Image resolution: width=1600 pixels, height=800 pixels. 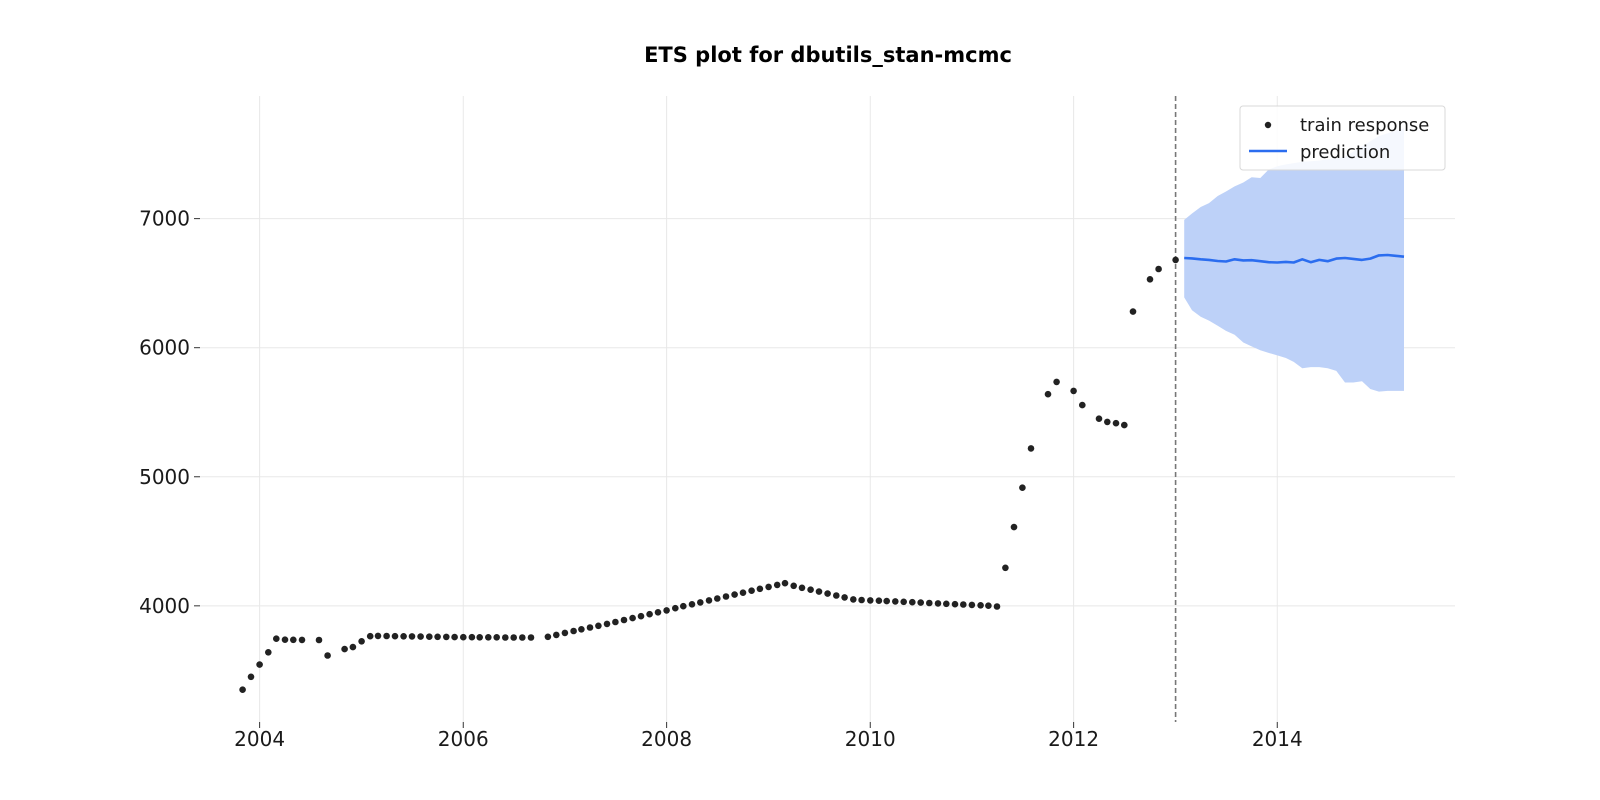 I want to click on prediction-line-layer, so click(x=1294, y=258).